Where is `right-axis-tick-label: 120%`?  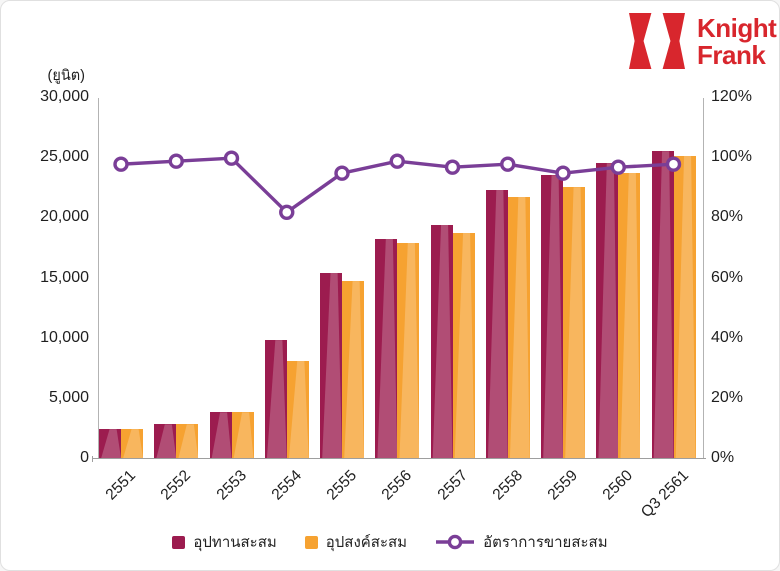
right-axis-tick-label: 120% is located at coordinates (731, 96).